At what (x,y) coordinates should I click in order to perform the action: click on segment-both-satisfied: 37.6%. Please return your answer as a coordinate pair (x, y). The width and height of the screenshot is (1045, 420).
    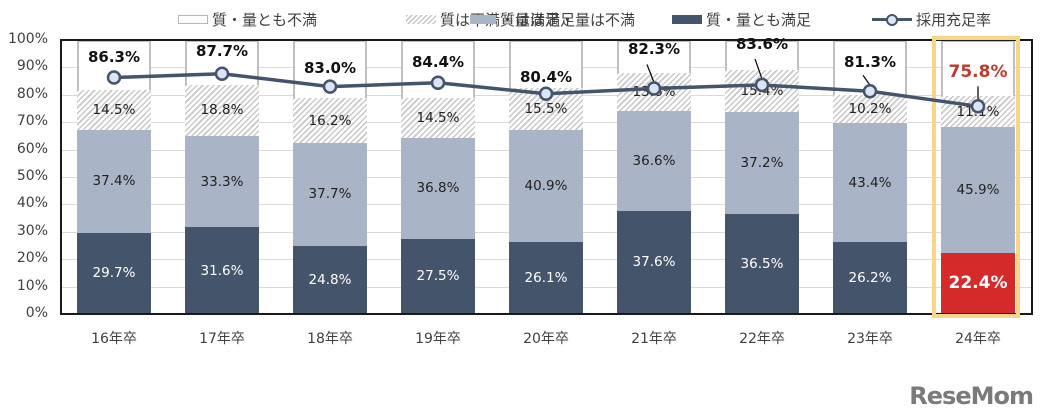
    Looking at the image, I should click on (654, 262).